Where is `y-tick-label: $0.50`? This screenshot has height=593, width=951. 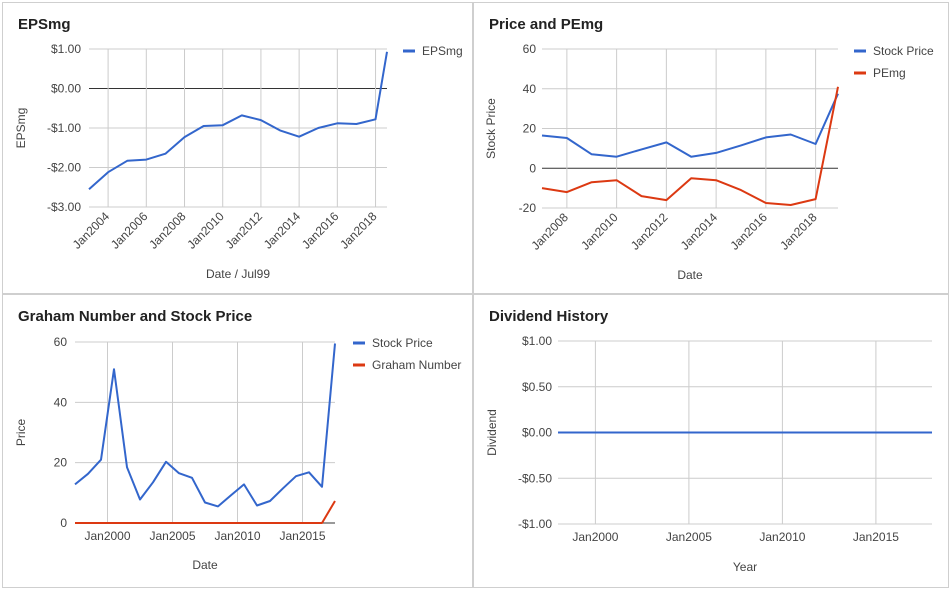 y-tick-label: $0.50 is located at coordinates (537, 387).